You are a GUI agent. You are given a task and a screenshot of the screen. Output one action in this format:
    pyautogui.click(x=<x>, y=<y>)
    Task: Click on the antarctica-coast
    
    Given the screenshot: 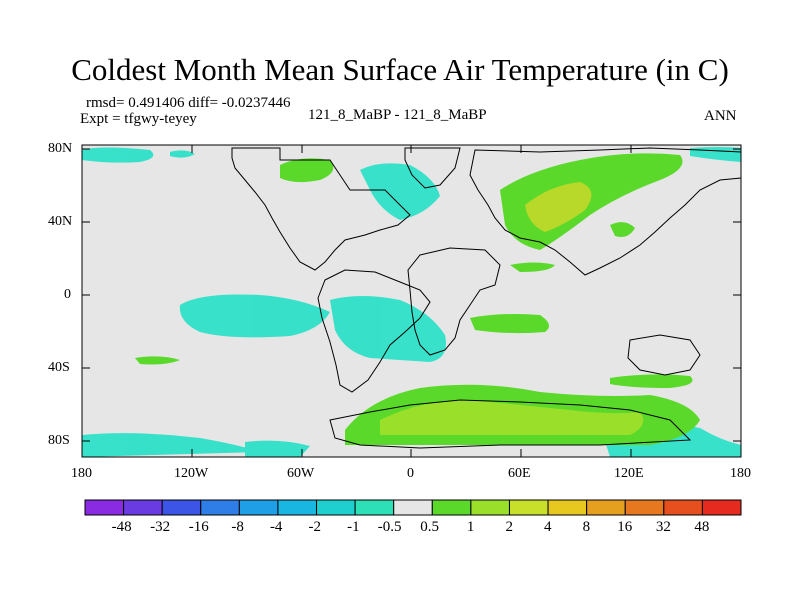 What is the action you would take?
    pyautogui.click(x=510, y=424)
    